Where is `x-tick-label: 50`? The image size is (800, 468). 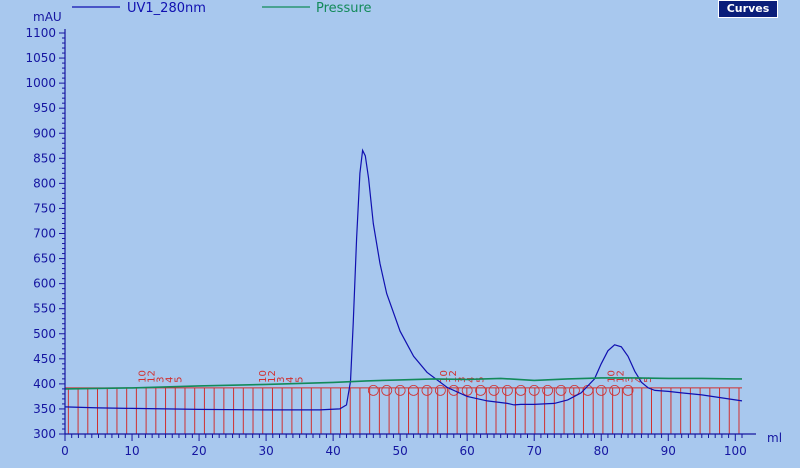
x-tick-label: 50 is located at coordinates (400, 451).